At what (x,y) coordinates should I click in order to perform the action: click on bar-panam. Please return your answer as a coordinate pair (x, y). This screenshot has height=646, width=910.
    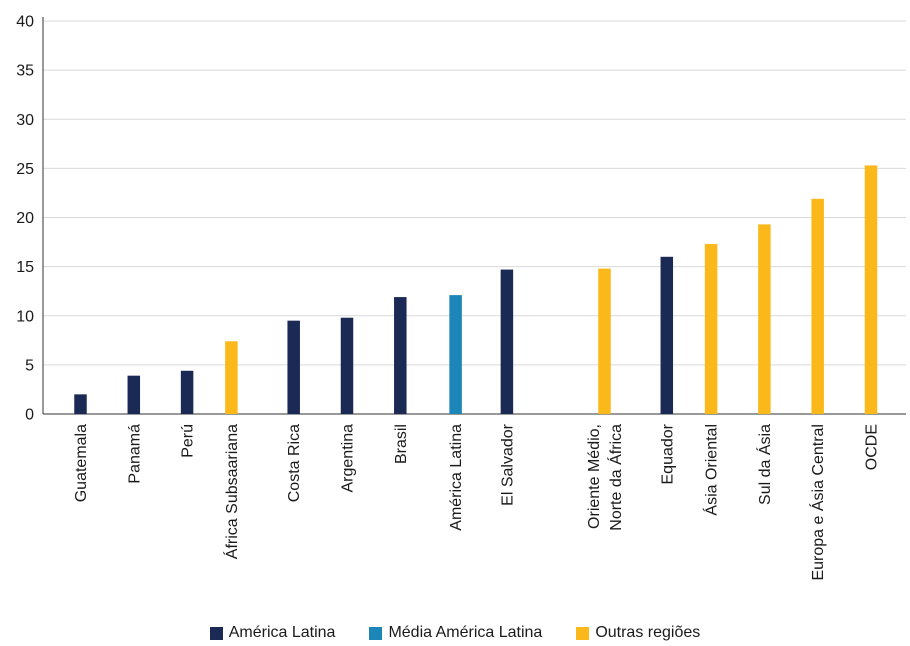
    Looking at the image, I should click on (134, 394).